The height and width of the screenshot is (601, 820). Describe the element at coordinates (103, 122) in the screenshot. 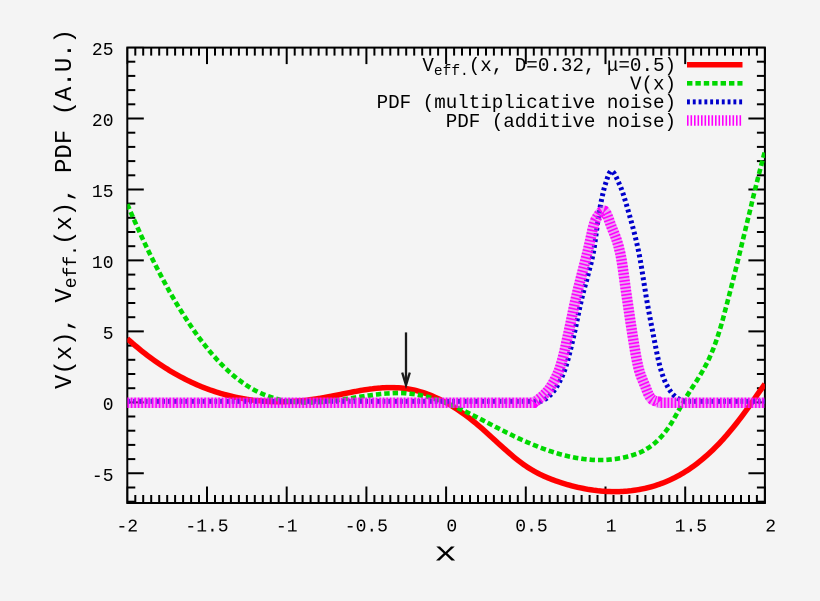

I see `svg-text: 20` at that location.